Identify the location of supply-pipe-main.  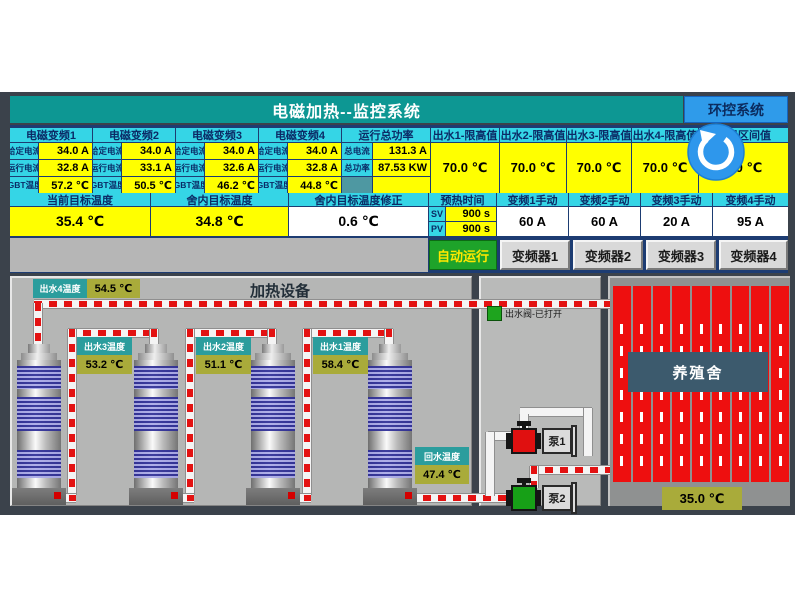
(322, 304).